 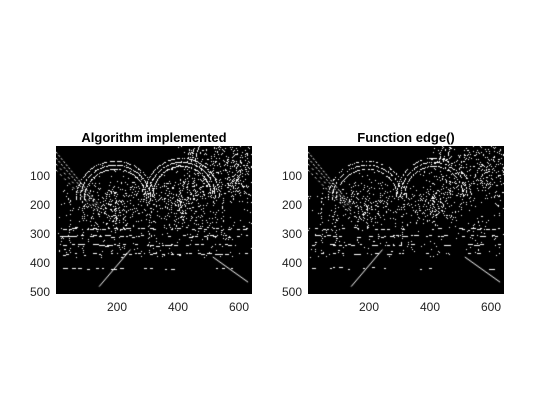 What do you see at coordinates (491, 307) in the screenshot?
I see `right-xtick-600: 600` at bounding box center [491, 307].